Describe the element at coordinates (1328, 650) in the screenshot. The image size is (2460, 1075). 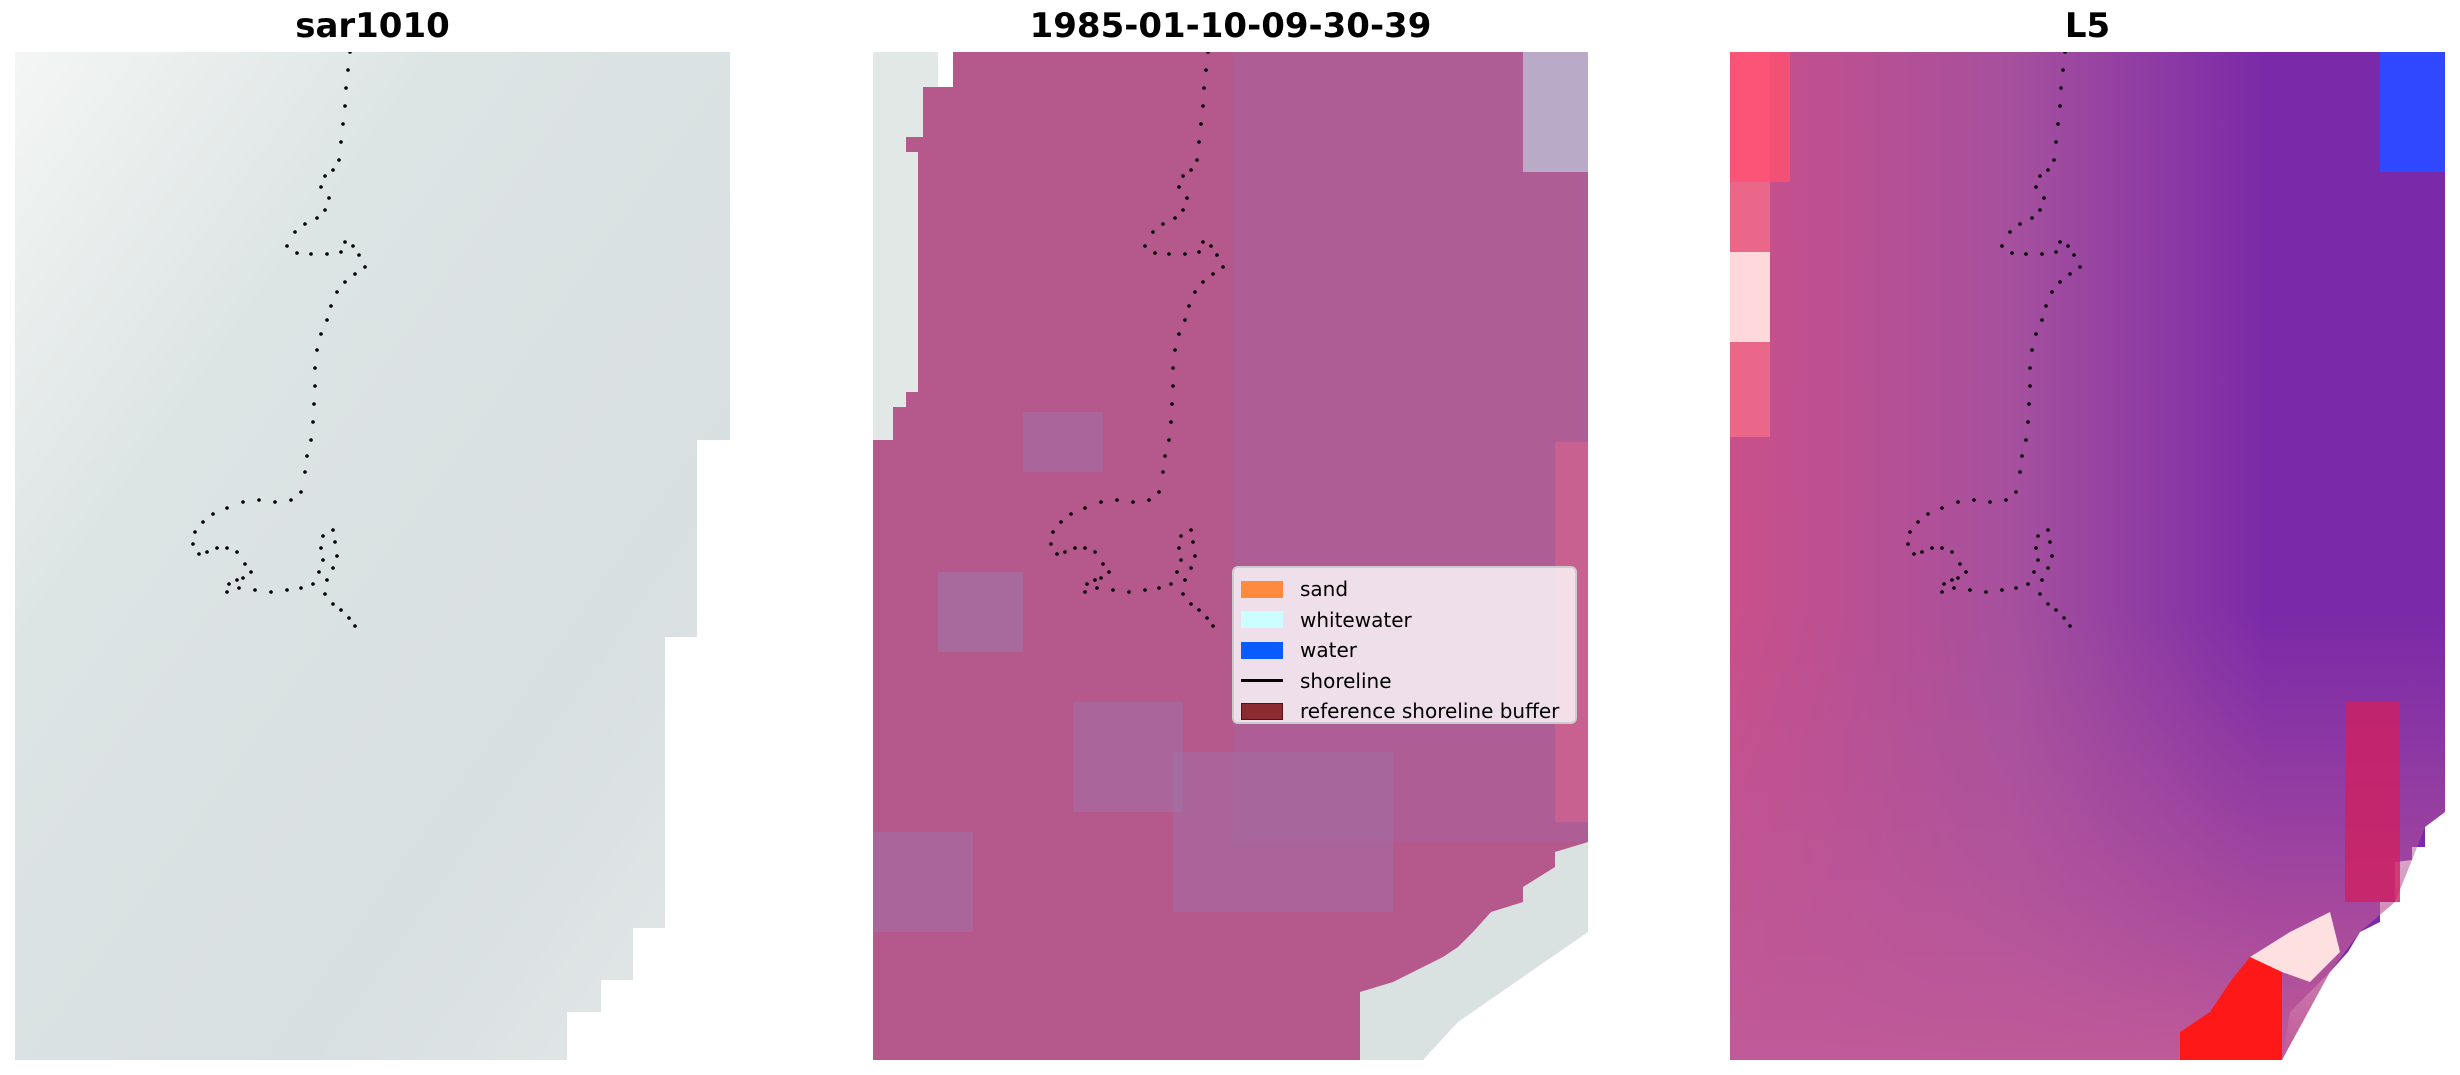
I see `legend-label-water: water` at that location.